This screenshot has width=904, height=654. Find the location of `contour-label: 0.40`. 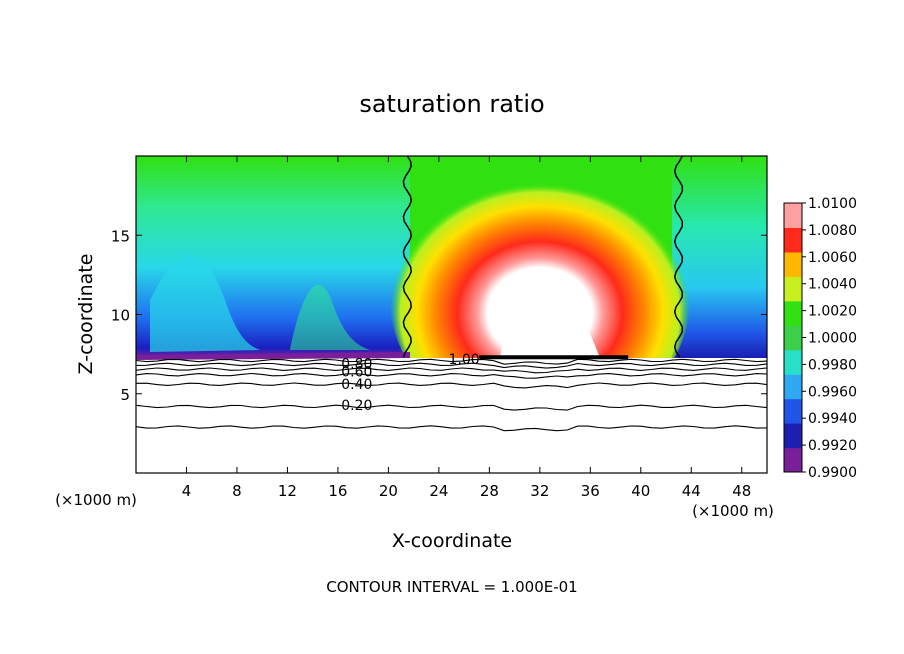

contour-label: 0.40 is located at coordinates (356, 385).